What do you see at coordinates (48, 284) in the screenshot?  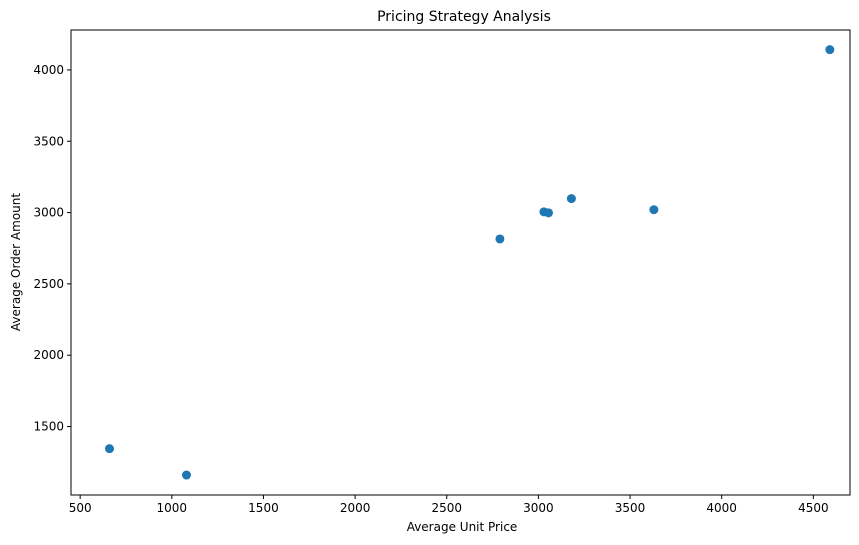 I see `y-tick-label: 2500` at bounding box center [48, 284].